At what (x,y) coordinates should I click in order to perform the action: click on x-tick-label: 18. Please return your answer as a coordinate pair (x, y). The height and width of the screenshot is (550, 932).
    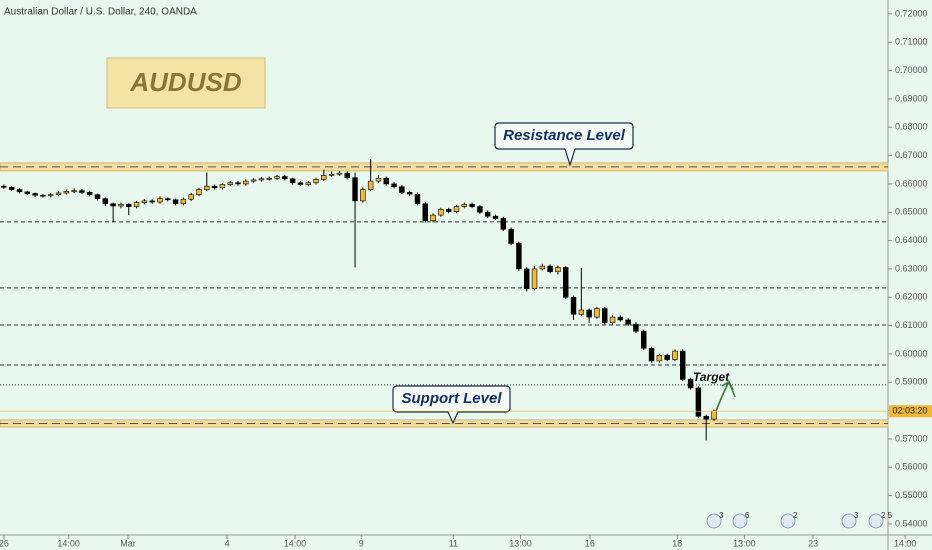
    Looking at the image, I should click on (677, 543).